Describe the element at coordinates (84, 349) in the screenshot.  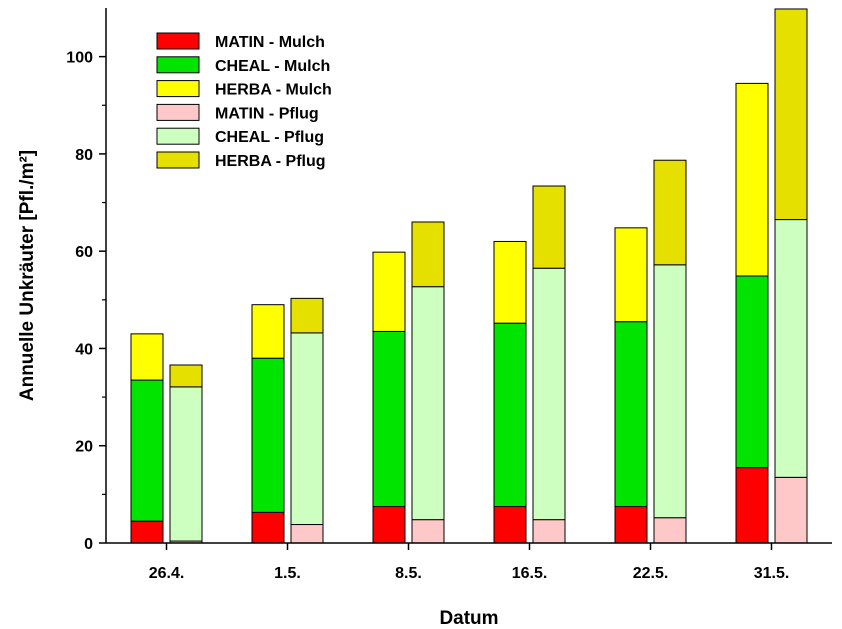
I see `y-tick-label: 40` at that location.